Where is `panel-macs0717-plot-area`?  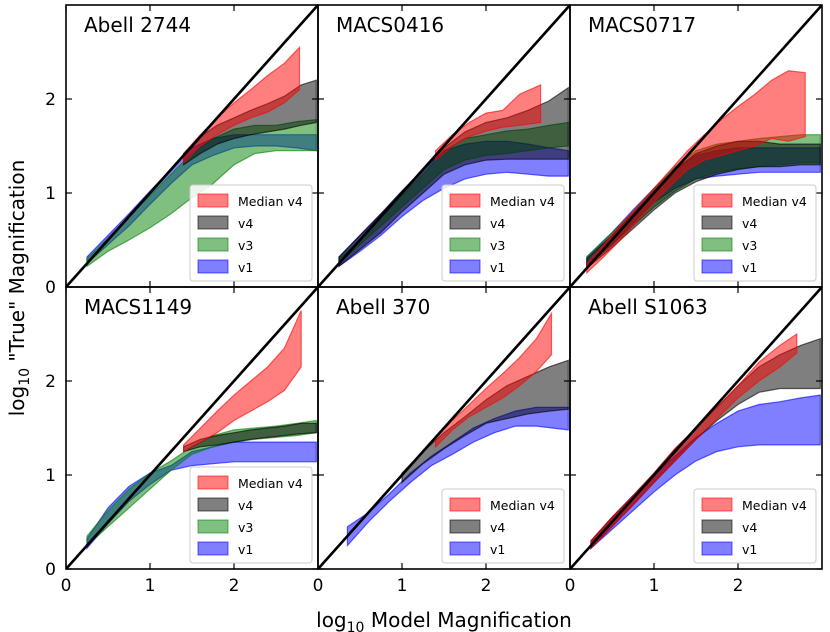 panel-macs0717-plot-area is located at coordinates (696, 146).